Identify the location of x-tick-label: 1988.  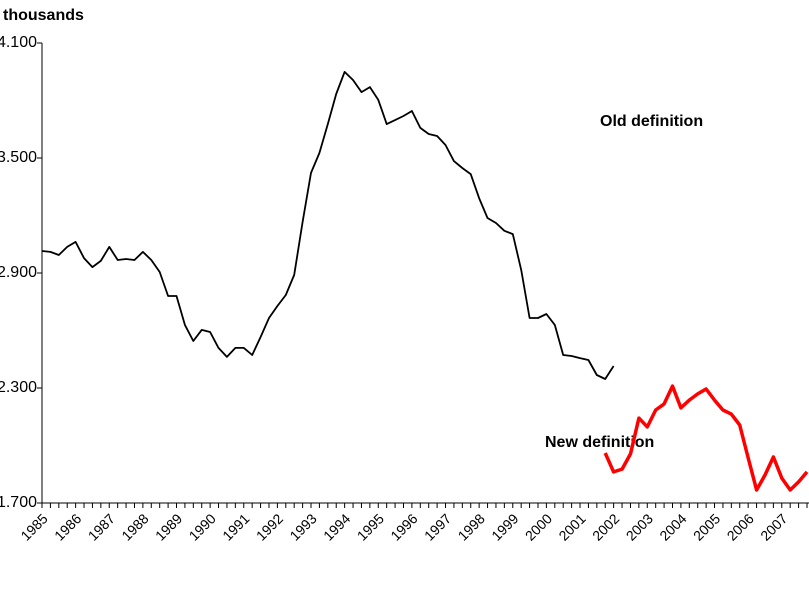
(134, 526).